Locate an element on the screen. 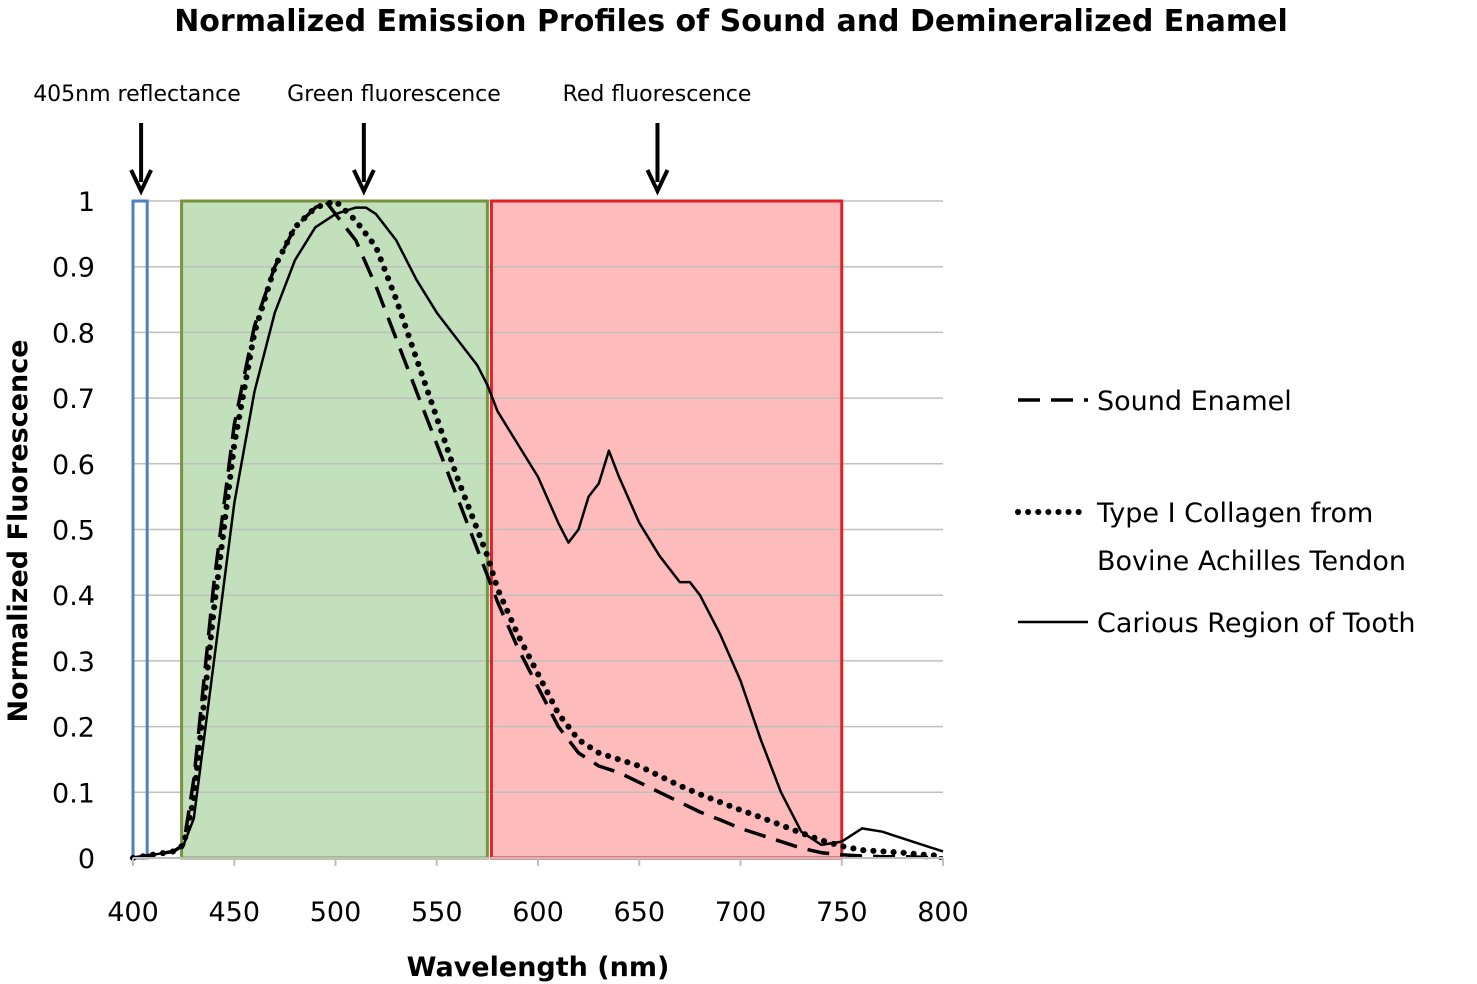 Image resolution: width=1477 pixels, height=984 pixels. x-tick-label-400: 400 is located at coordinates (133, 912).